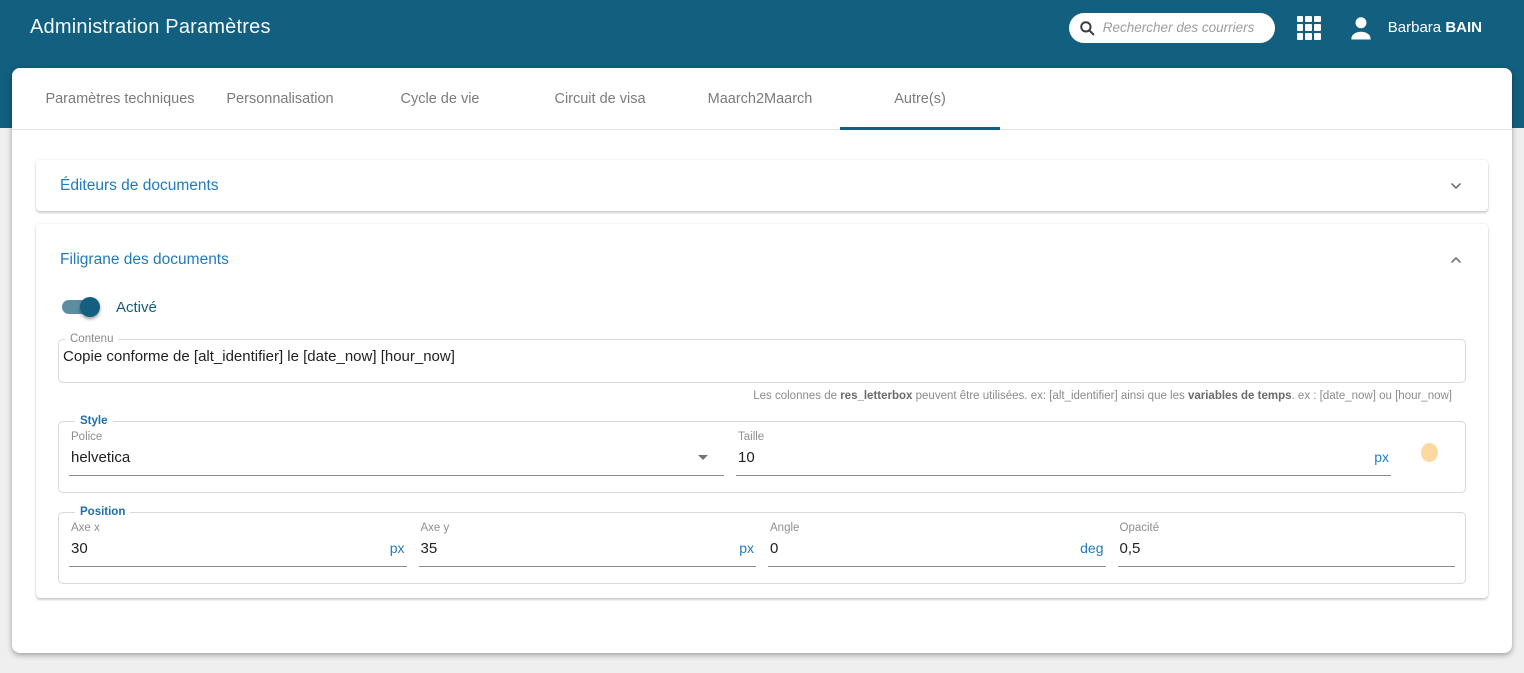  Describe the element at coordinates (1456, 186) in the screenshot. I see `chevron-down-icon` at that location.